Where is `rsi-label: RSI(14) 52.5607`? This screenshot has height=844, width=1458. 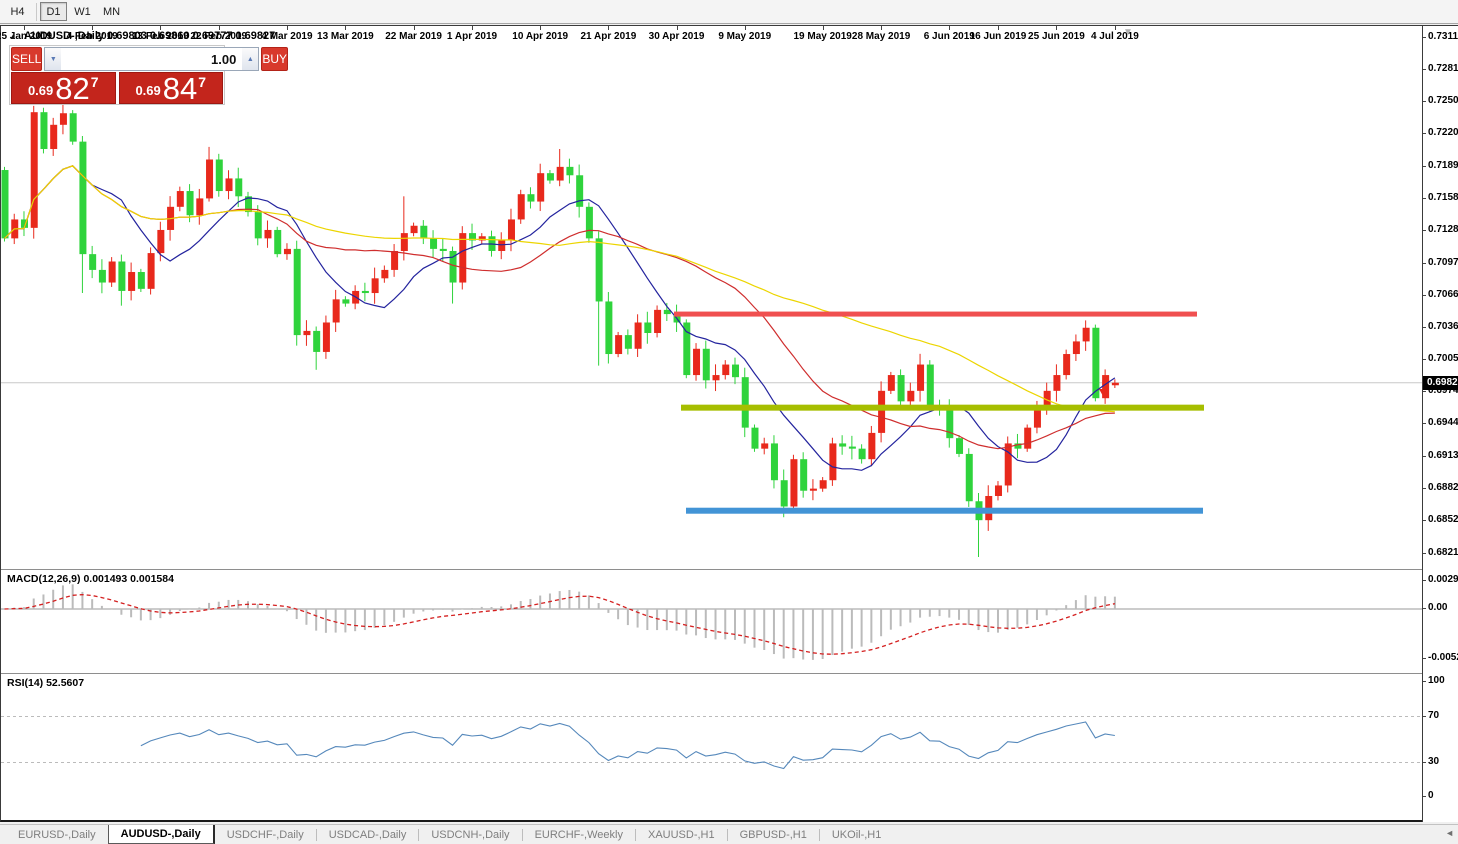
rsi-label: RSI(14) 52.5607 is located at coordinates (46, 683).